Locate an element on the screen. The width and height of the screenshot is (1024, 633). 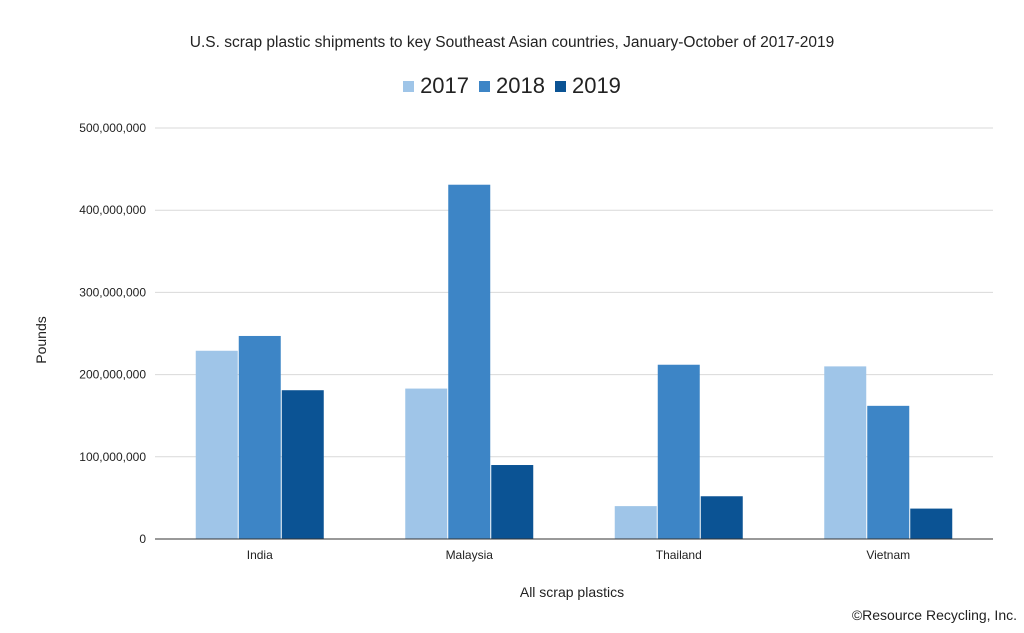
bar-2017-india is located at coordinates (216, 444).